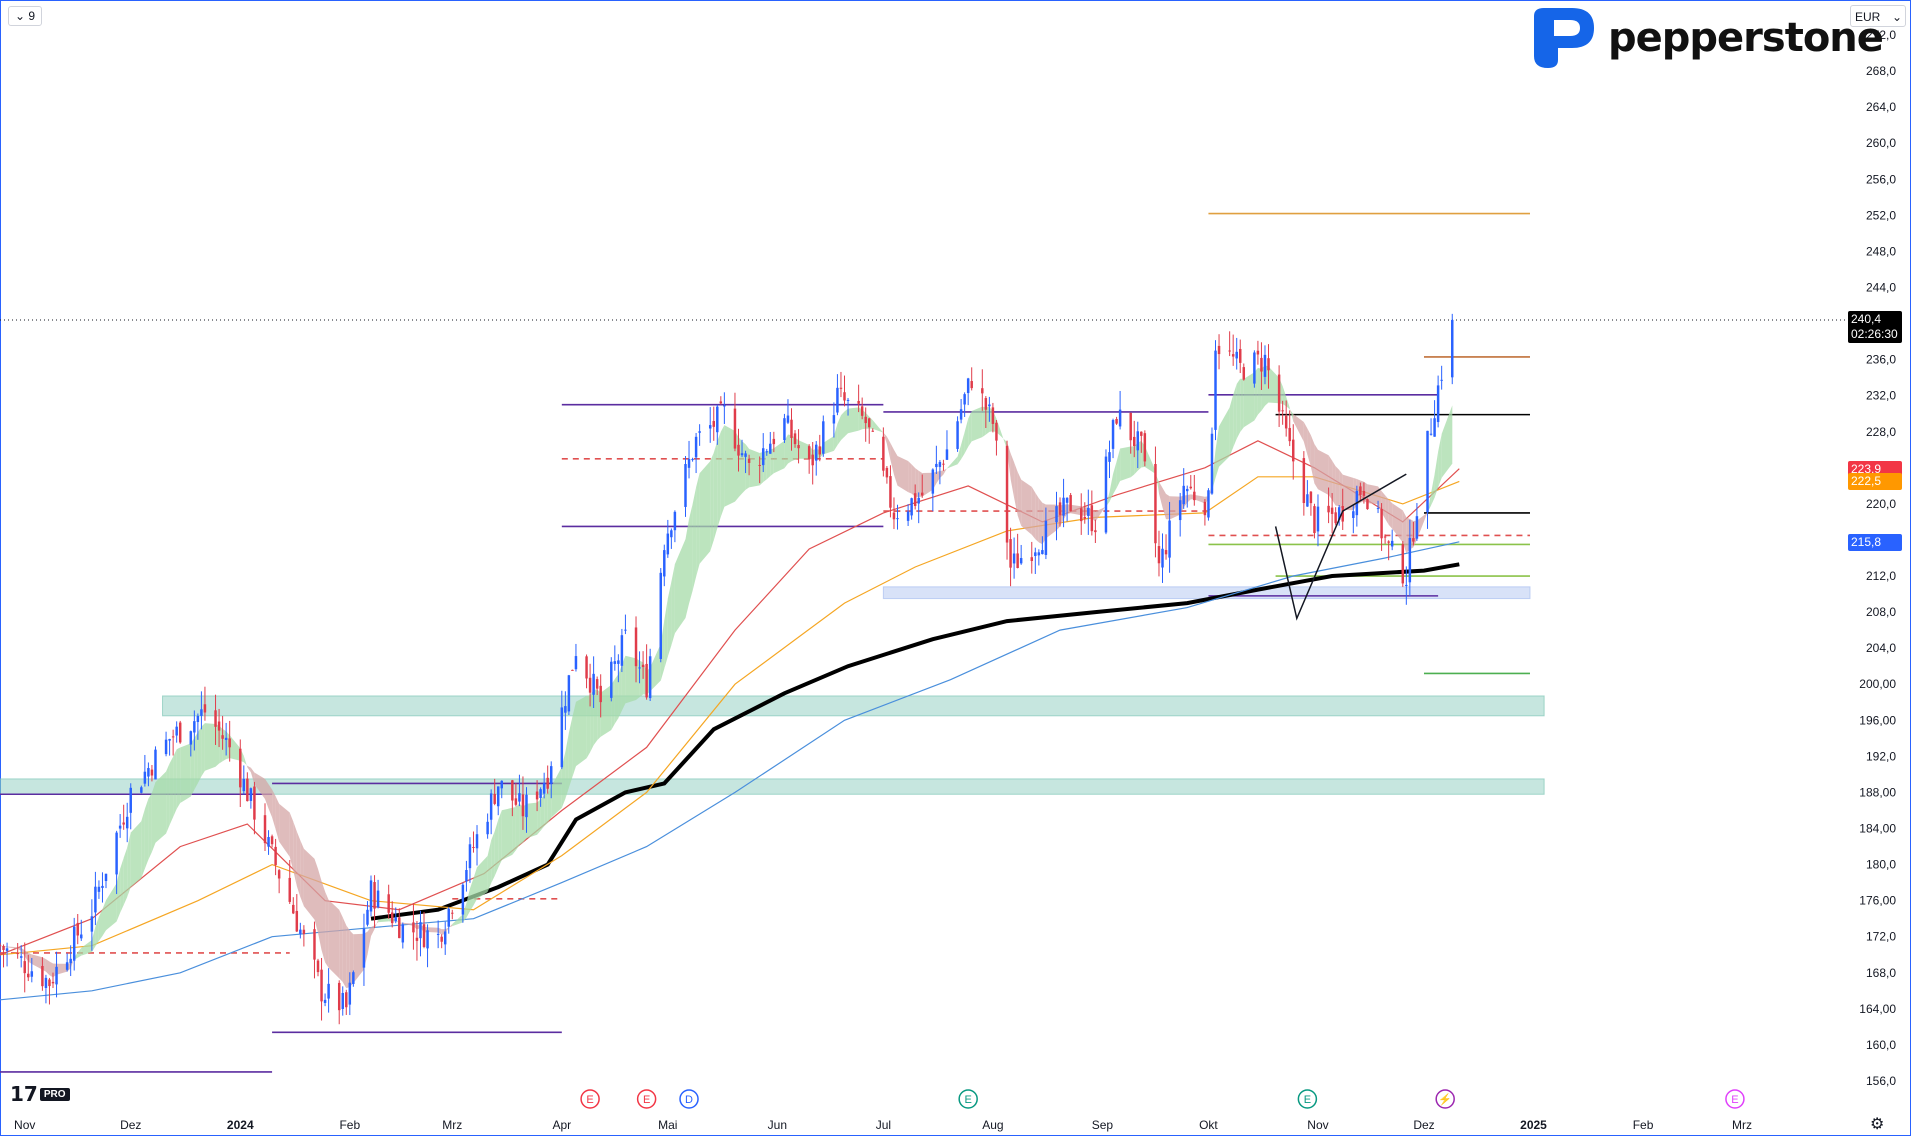 The image size is (1913, 1138). I want to click on pattern-drawing, so click(1340, 547).